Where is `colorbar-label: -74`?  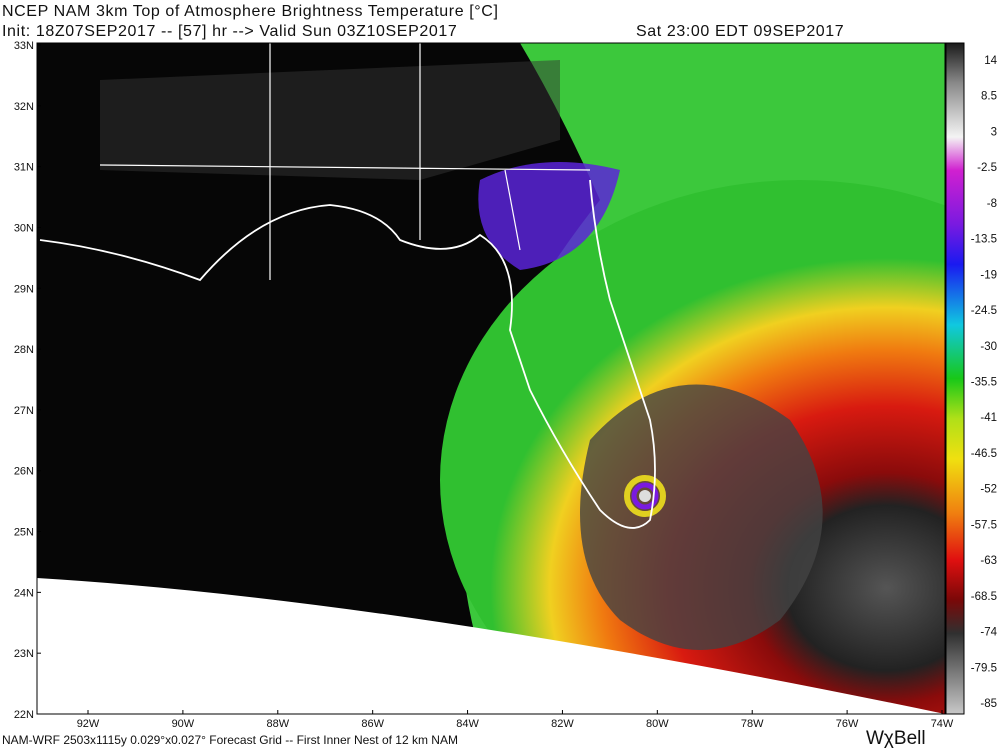
colorbar-label: -74 is located at coordinates (988, 633).